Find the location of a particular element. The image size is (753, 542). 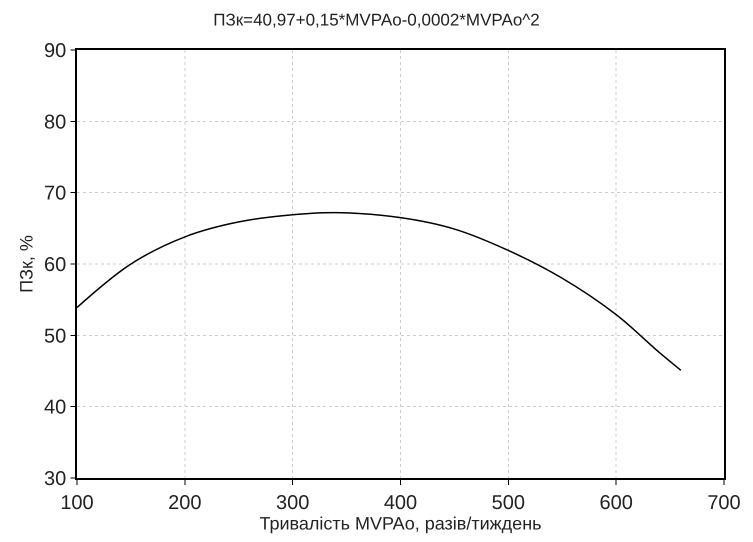

y-axis-title: ПЗк, % is located at coordinates (26, 264).